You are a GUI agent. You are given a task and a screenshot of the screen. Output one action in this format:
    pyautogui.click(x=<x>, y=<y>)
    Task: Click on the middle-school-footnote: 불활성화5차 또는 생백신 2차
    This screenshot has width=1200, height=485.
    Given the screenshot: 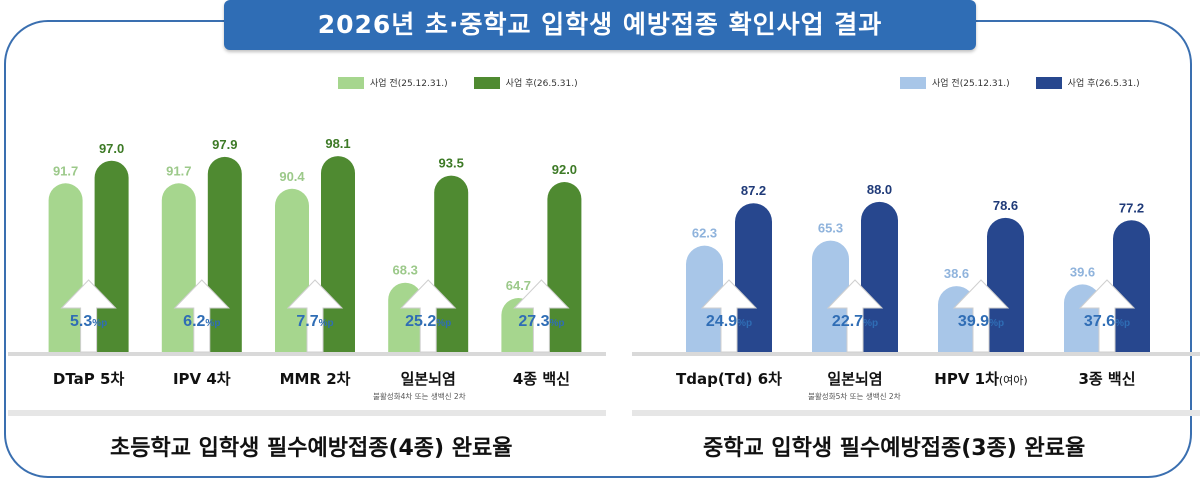 What is the action you would take?
    pyautogui.click(x=854, y=396)
    